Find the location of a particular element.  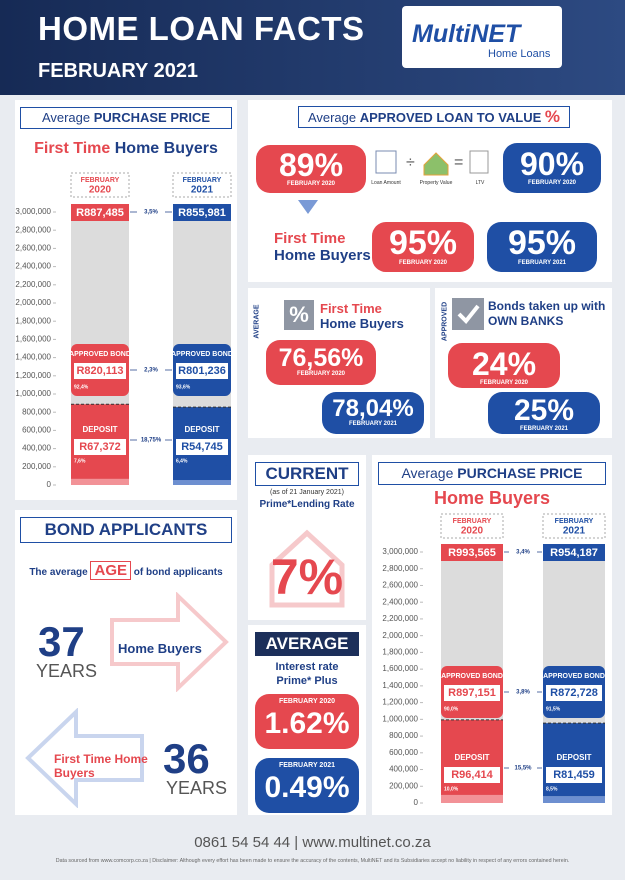

y-tick-label: 2,000,000 is located at coordinates (33, 302).